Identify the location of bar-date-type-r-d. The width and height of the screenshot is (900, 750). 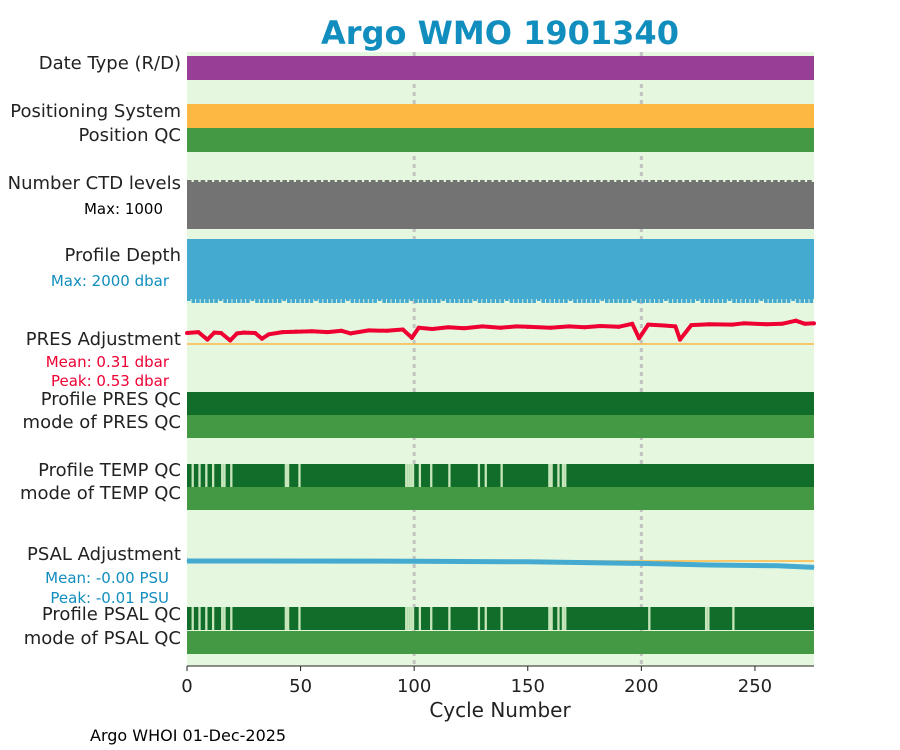
(500, 68).